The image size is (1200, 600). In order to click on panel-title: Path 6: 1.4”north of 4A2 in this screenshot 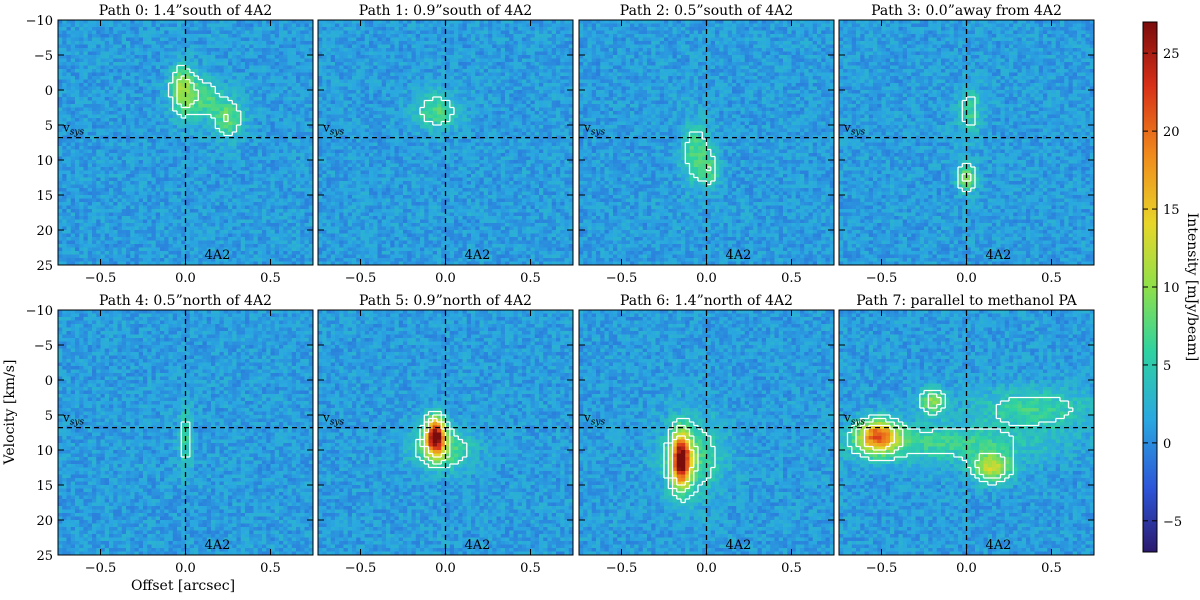, I will do `click(706, 301)`.